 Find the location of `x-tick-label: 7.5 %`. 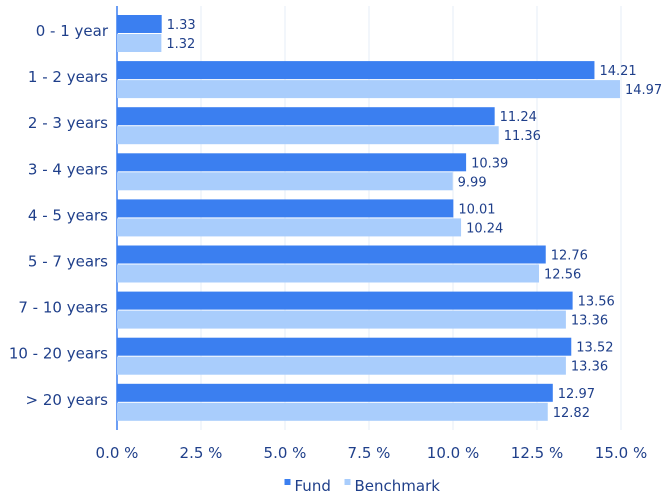

x-tick-label: 7.5 % is located at coordinates (369, 453).